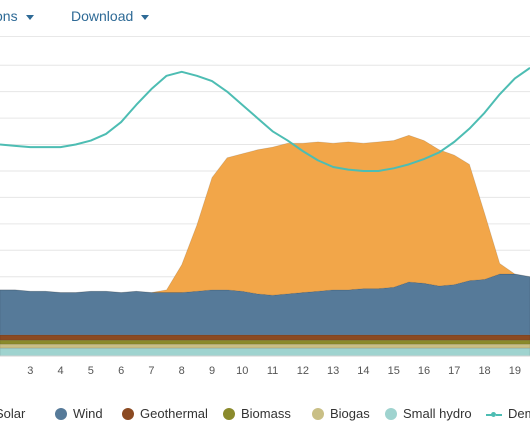  Describe the element at coordinates (102, 16) in the screenshot. I see `download-menu-label: Download` at that location.